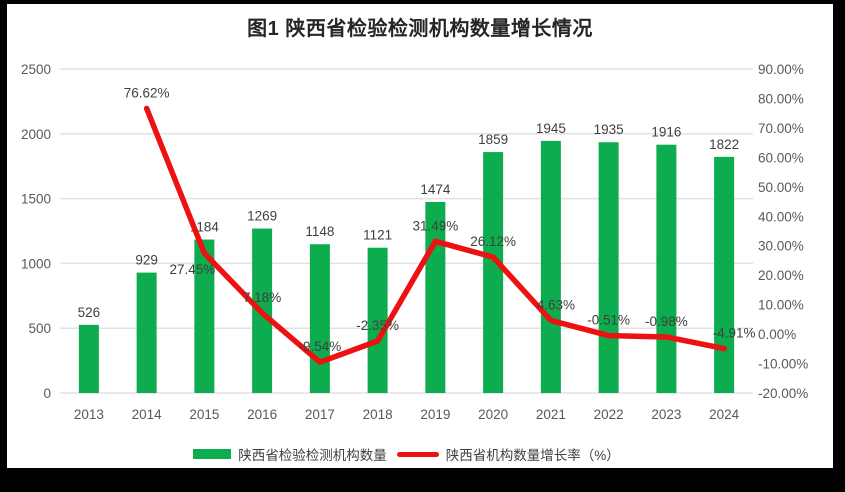 The height and width of the screenshot is (492, 845). Describe the element at coordinates (556, 304) in the screenshot. I see `growth-rate-label: 4.63%` at that location.